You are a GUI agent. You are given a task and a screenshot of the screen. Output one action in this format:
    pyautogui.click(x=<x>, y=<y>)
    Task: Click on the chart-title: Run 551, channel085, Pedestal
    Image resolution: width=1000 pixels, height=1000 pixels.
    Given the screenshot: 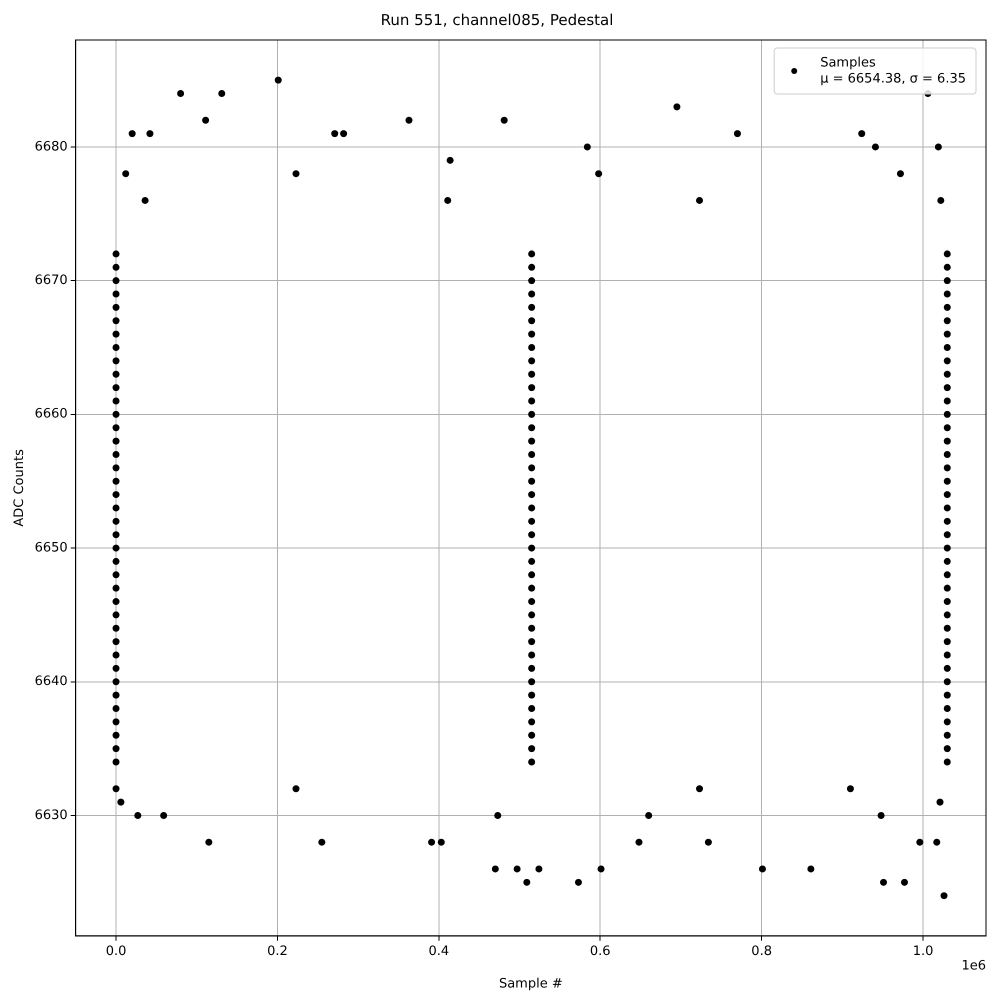 What is the action you would take?
    pyautogui.click(x=497, y=19)
    